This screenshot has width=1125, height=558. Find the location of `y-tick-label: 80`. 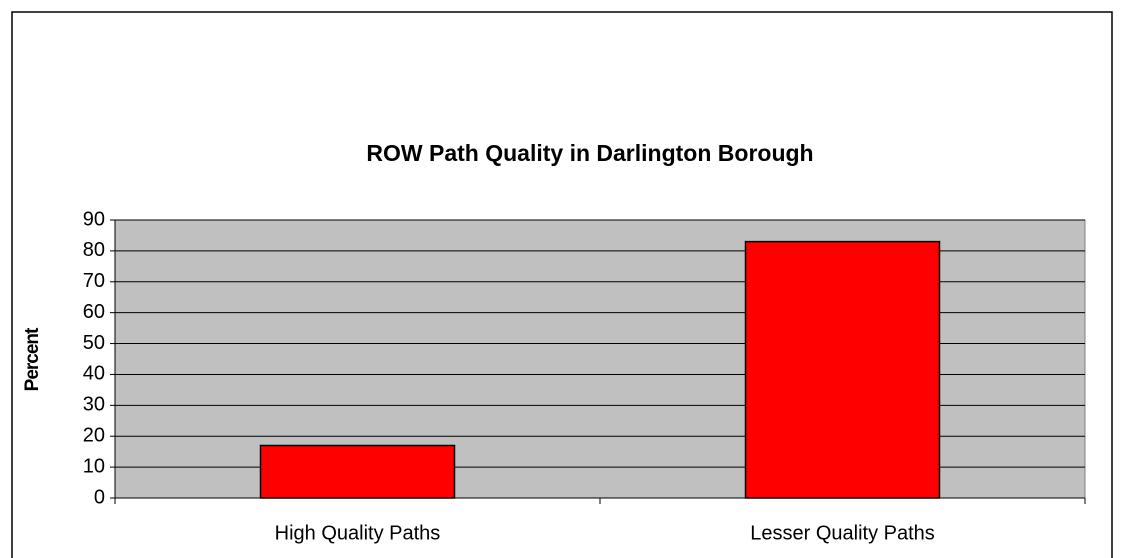

y-tick-label: 80 is located at coordinates (94, 250).